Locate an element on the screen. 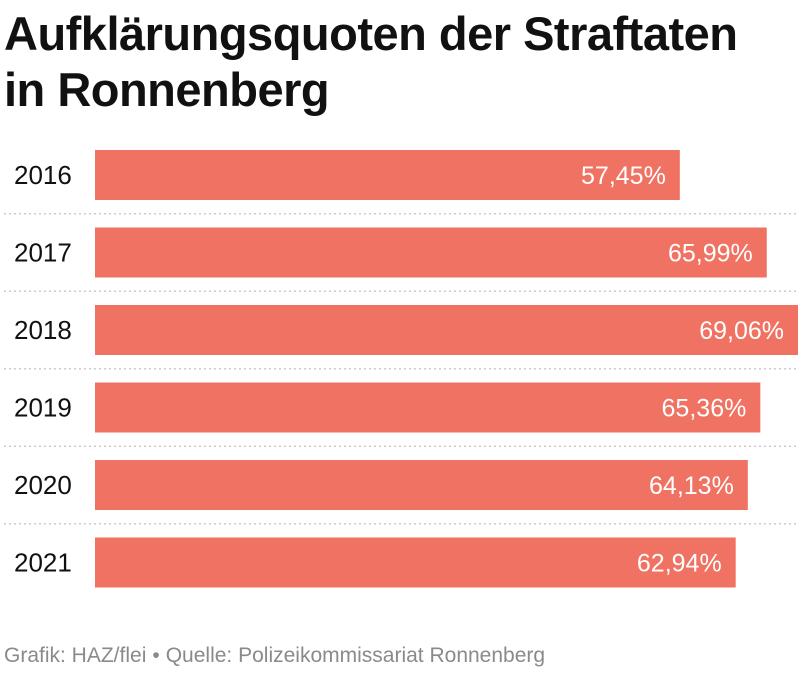 Image resolution: width=800 pixels, height=680 pixels. footer-grafik: Grafik: HAZ/flei is located at coordinates (75, 655).